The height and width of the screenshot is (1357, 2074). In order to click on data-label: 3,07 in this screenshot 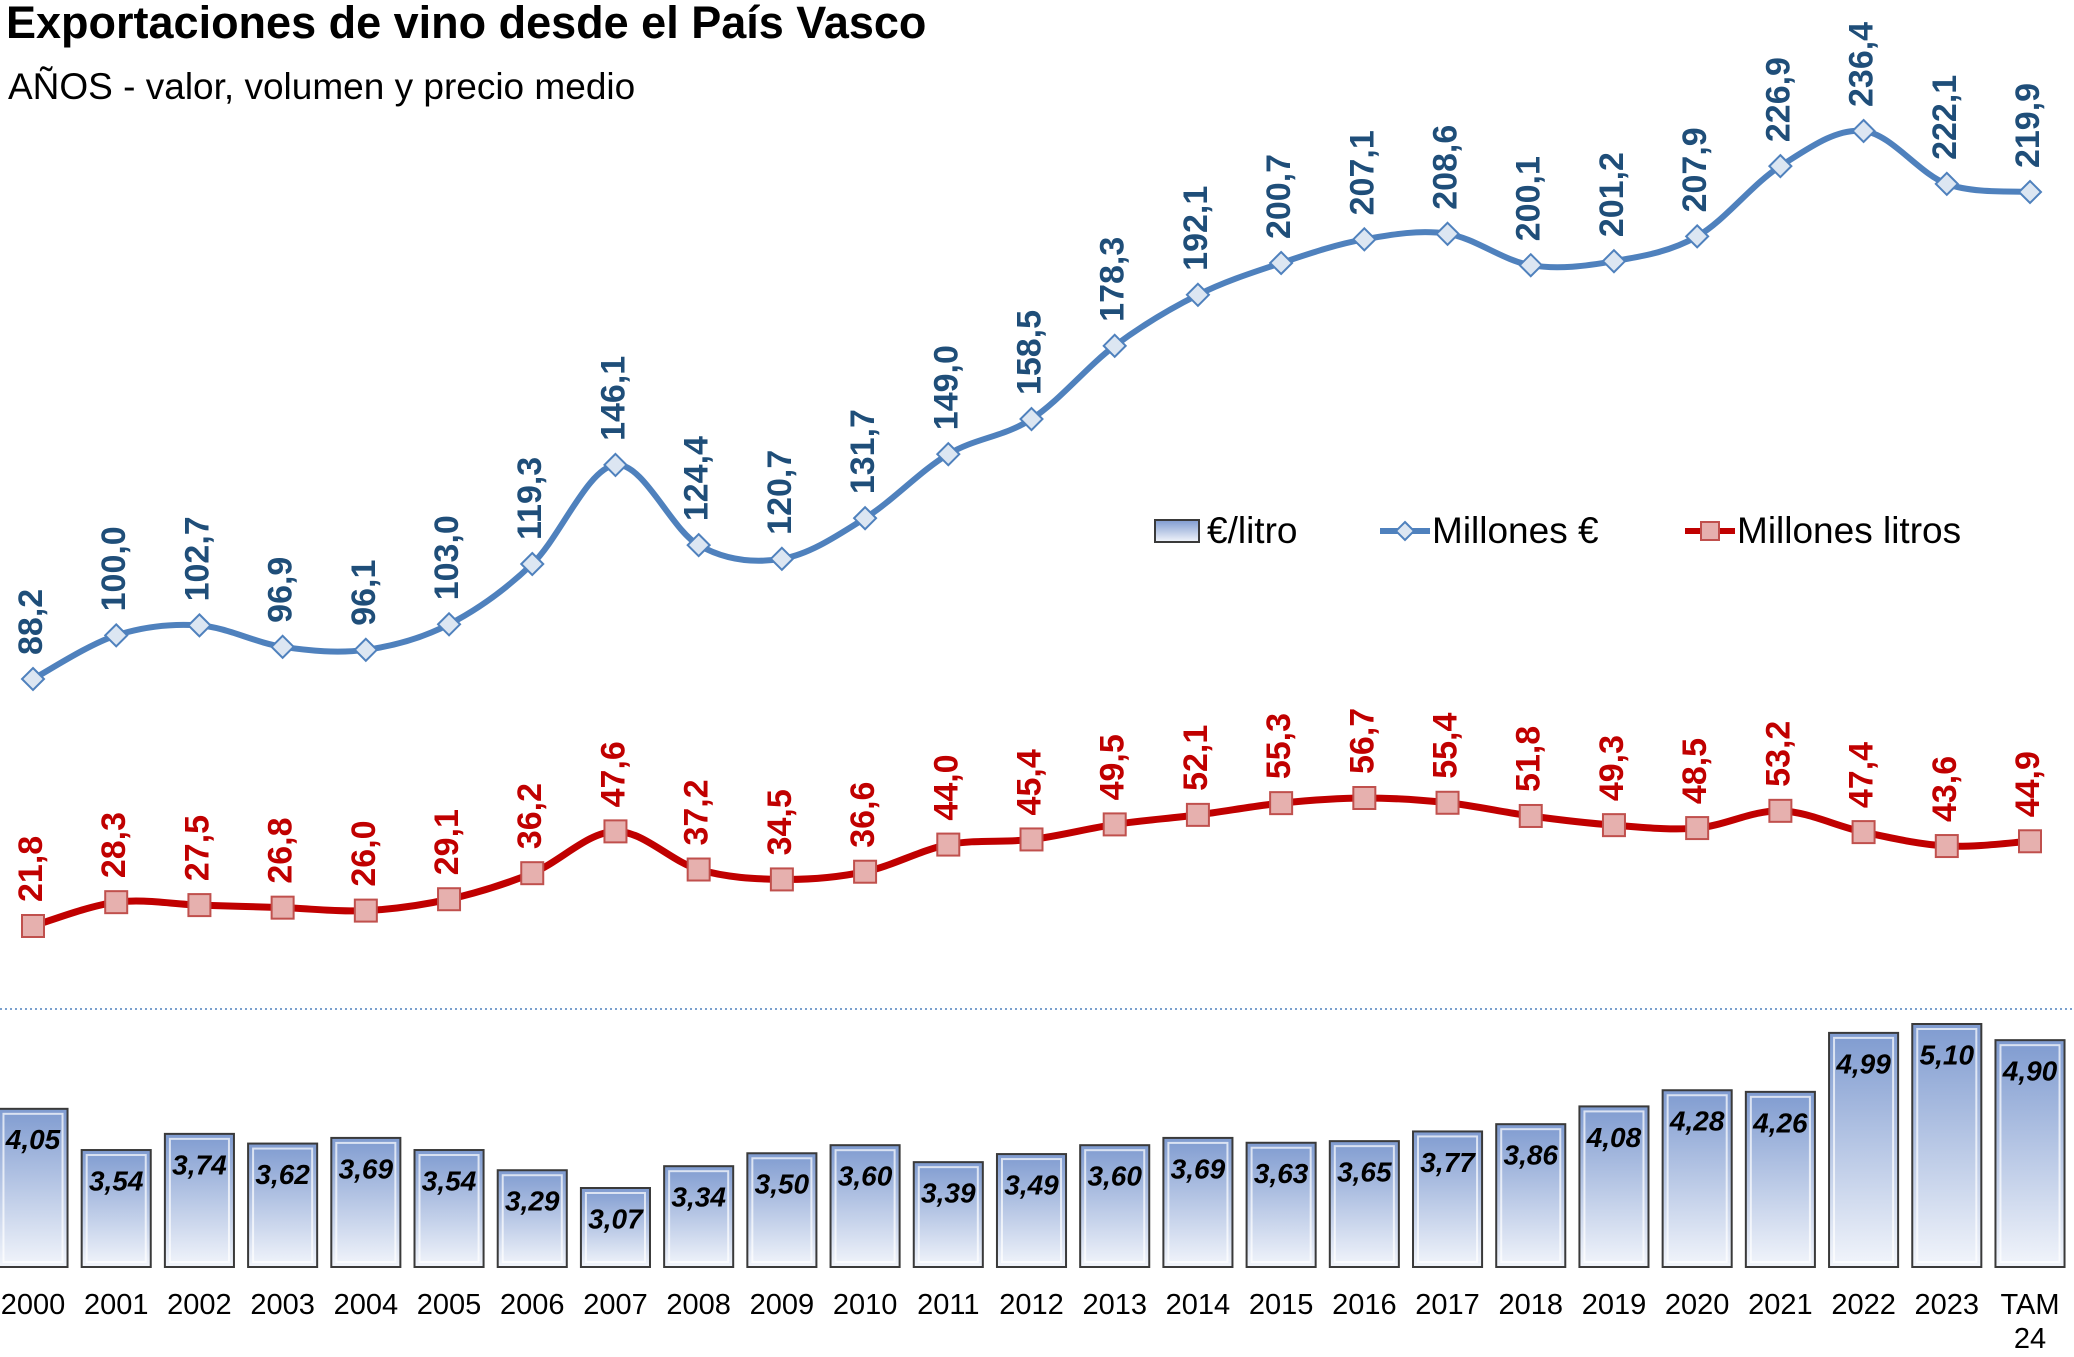, I will do `click(616, 1218)`.